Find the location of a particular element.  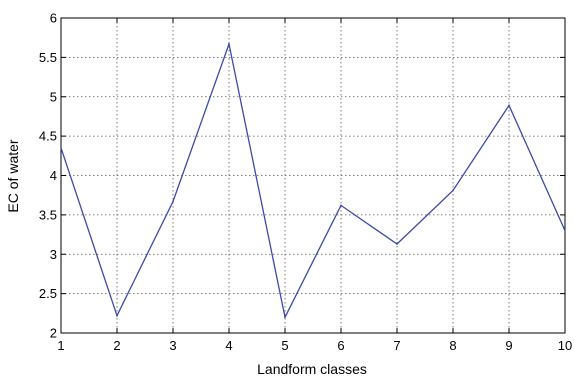

x-tick-label: 2 is located at coordinates (116, 345).